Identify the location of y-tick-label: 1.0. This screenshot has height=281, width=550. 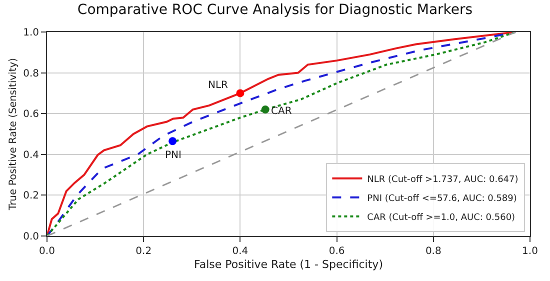
(31, 33).